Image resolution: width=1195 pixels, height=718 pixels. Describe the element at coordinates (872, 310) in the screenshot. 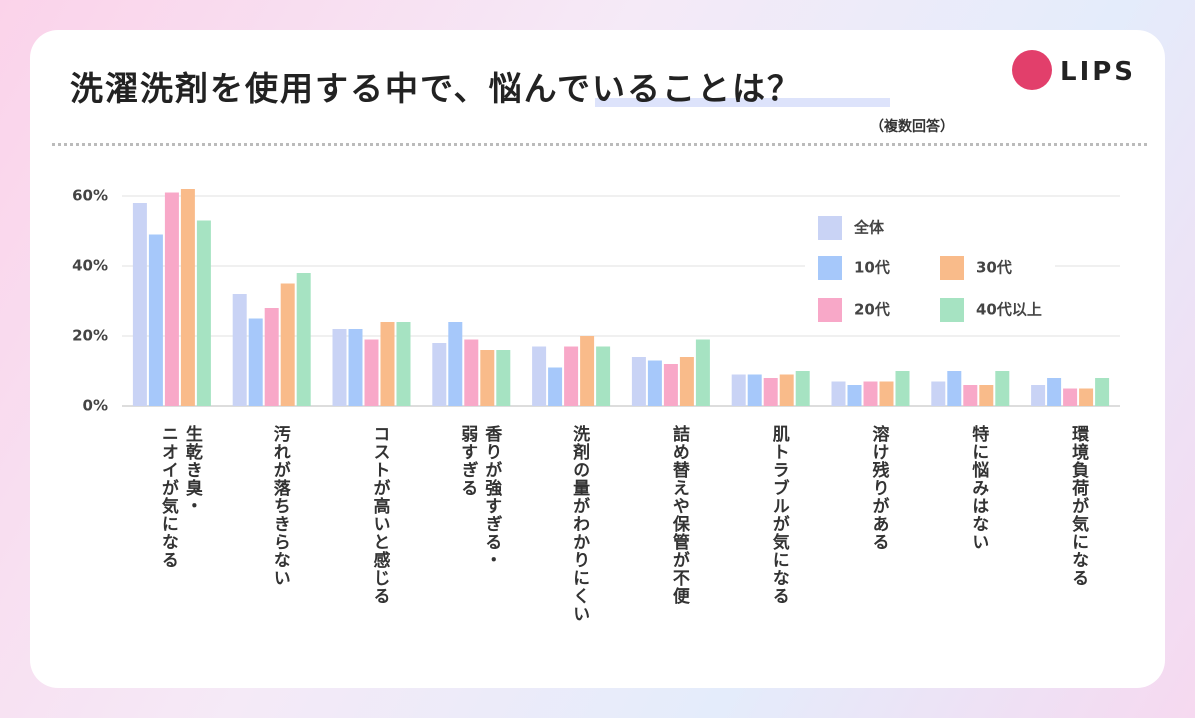

I see `legend-label: 20代` at that location.